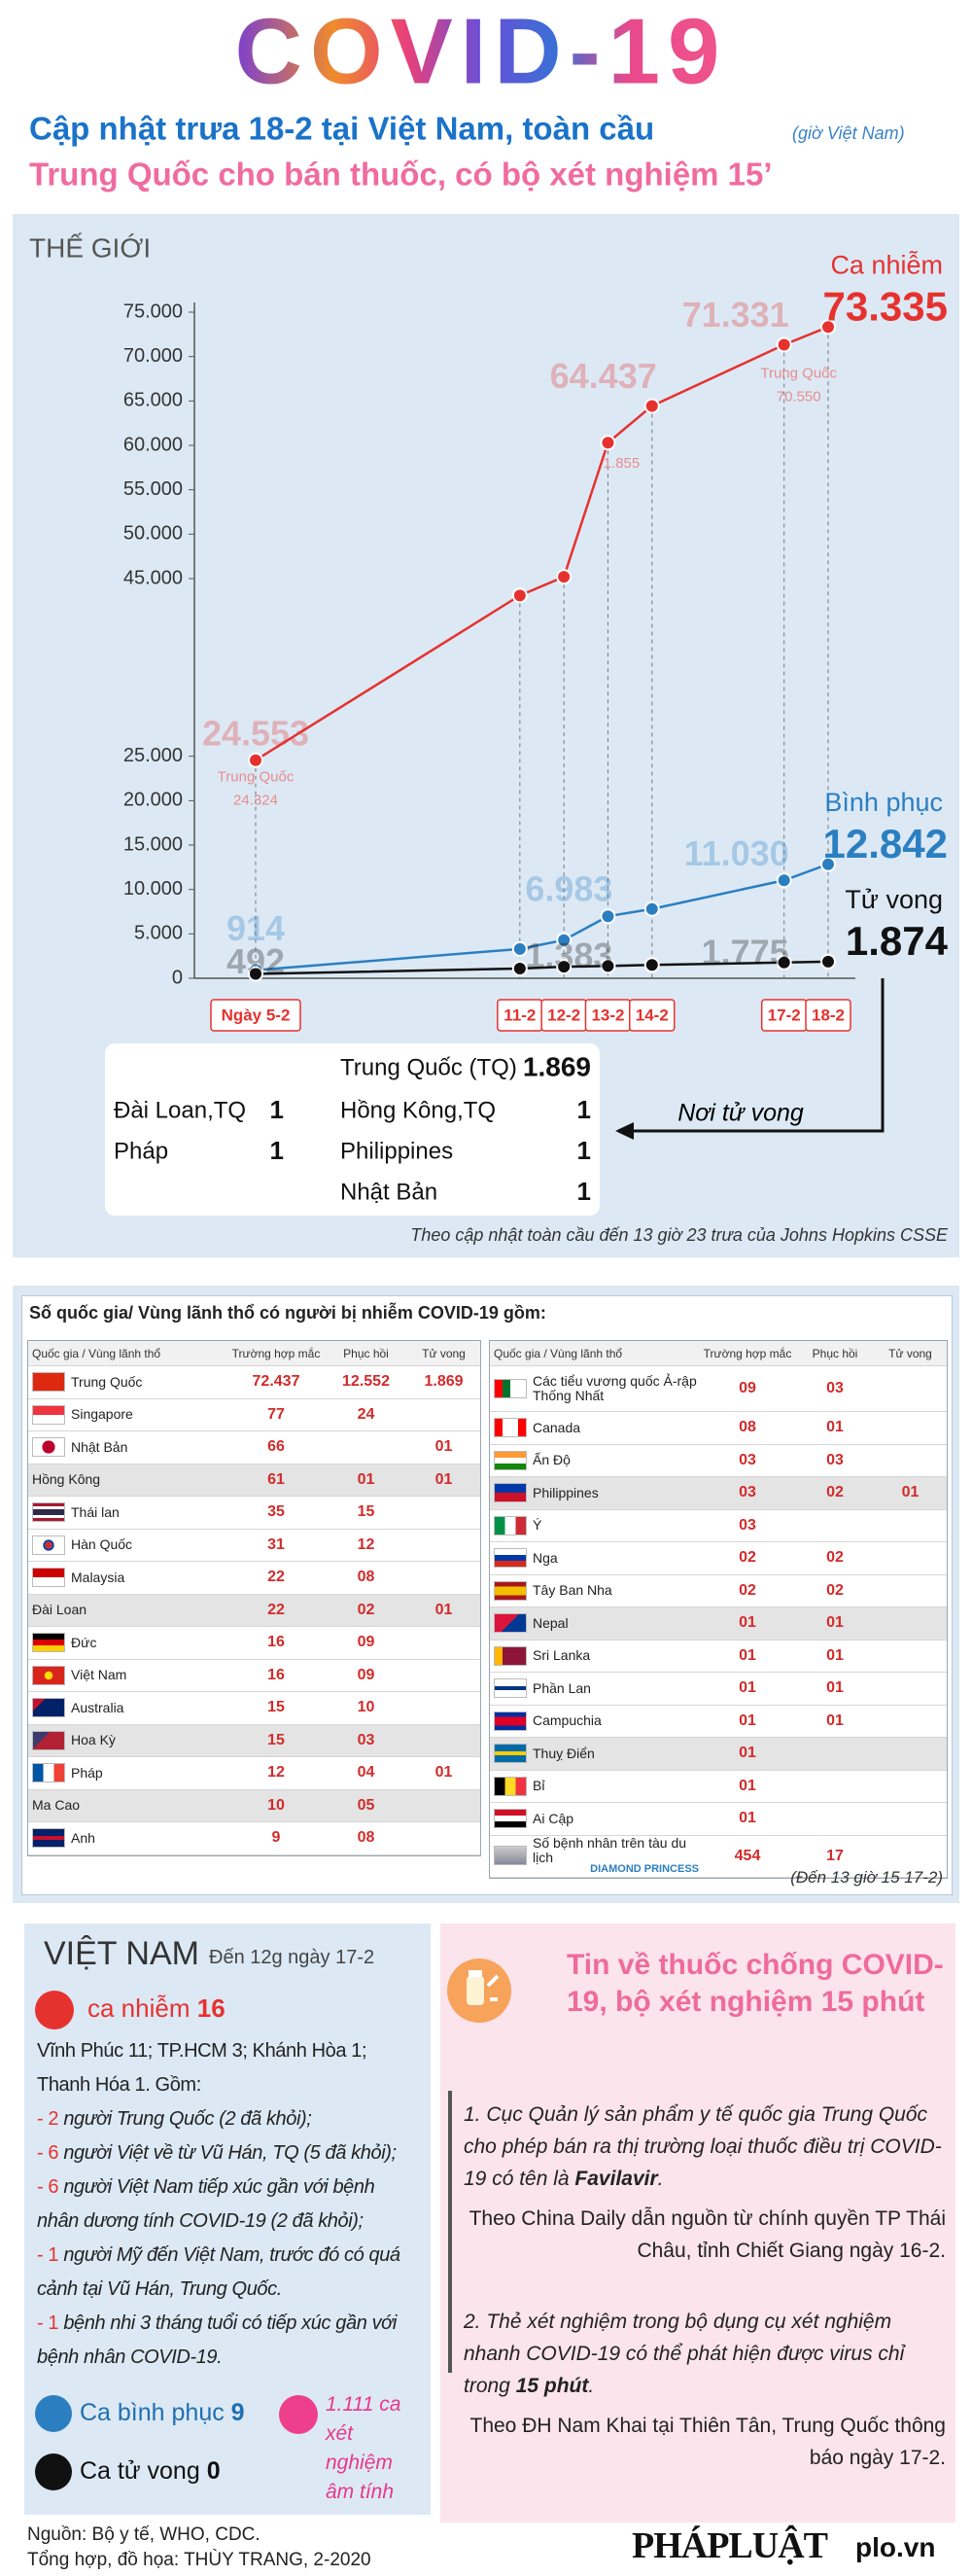 Image resolution: width=972 pixels, height=2576 pixels. What do you see at coordinates (121, 1954) in the screenshot?
I see `vietnam-title: VIỆT NAM` at bounding box center [121, 1954].